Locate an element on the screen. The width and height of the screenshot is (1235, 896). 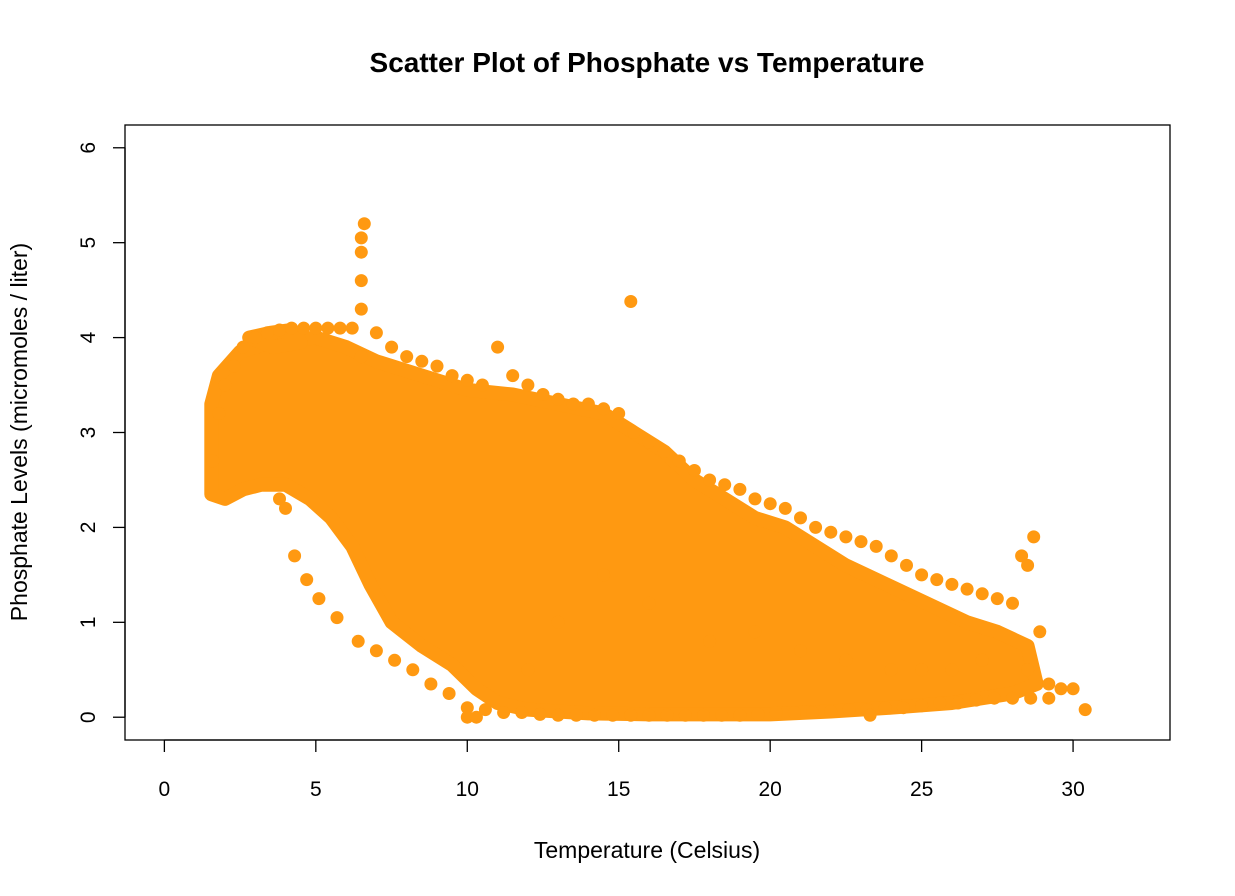
chart-title: Scatter Plot of Phosphate vs Temperature is located at coordinates (647, 62).